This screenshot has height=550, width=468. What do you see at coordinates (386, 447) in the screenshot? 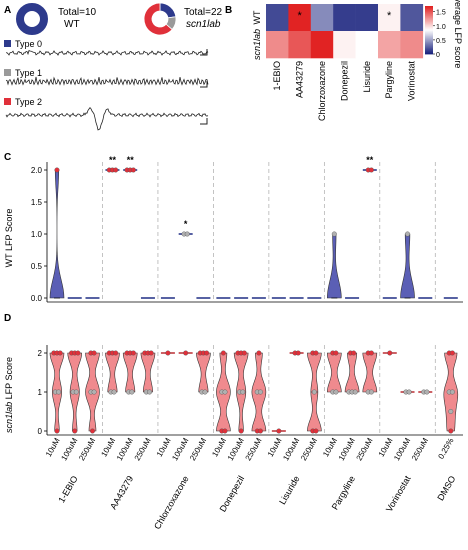
I see `dose-label: 10uM` at bounding box center [386, 447].